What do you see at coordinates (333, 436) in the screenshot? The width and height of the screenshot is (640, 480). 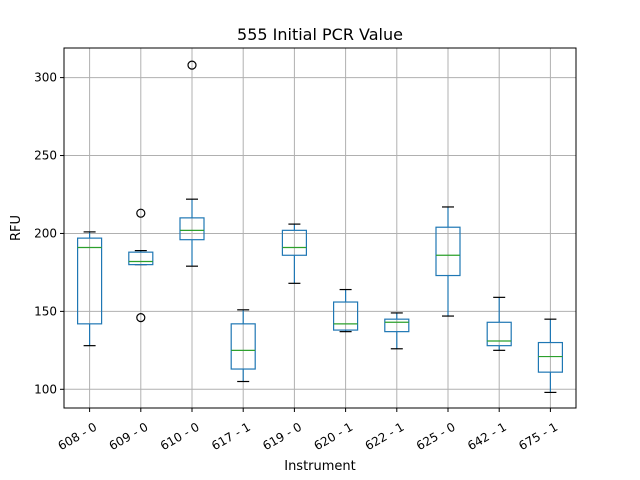 I see `x-tick-label: 620 - 1` at bounding box center [333, 436].